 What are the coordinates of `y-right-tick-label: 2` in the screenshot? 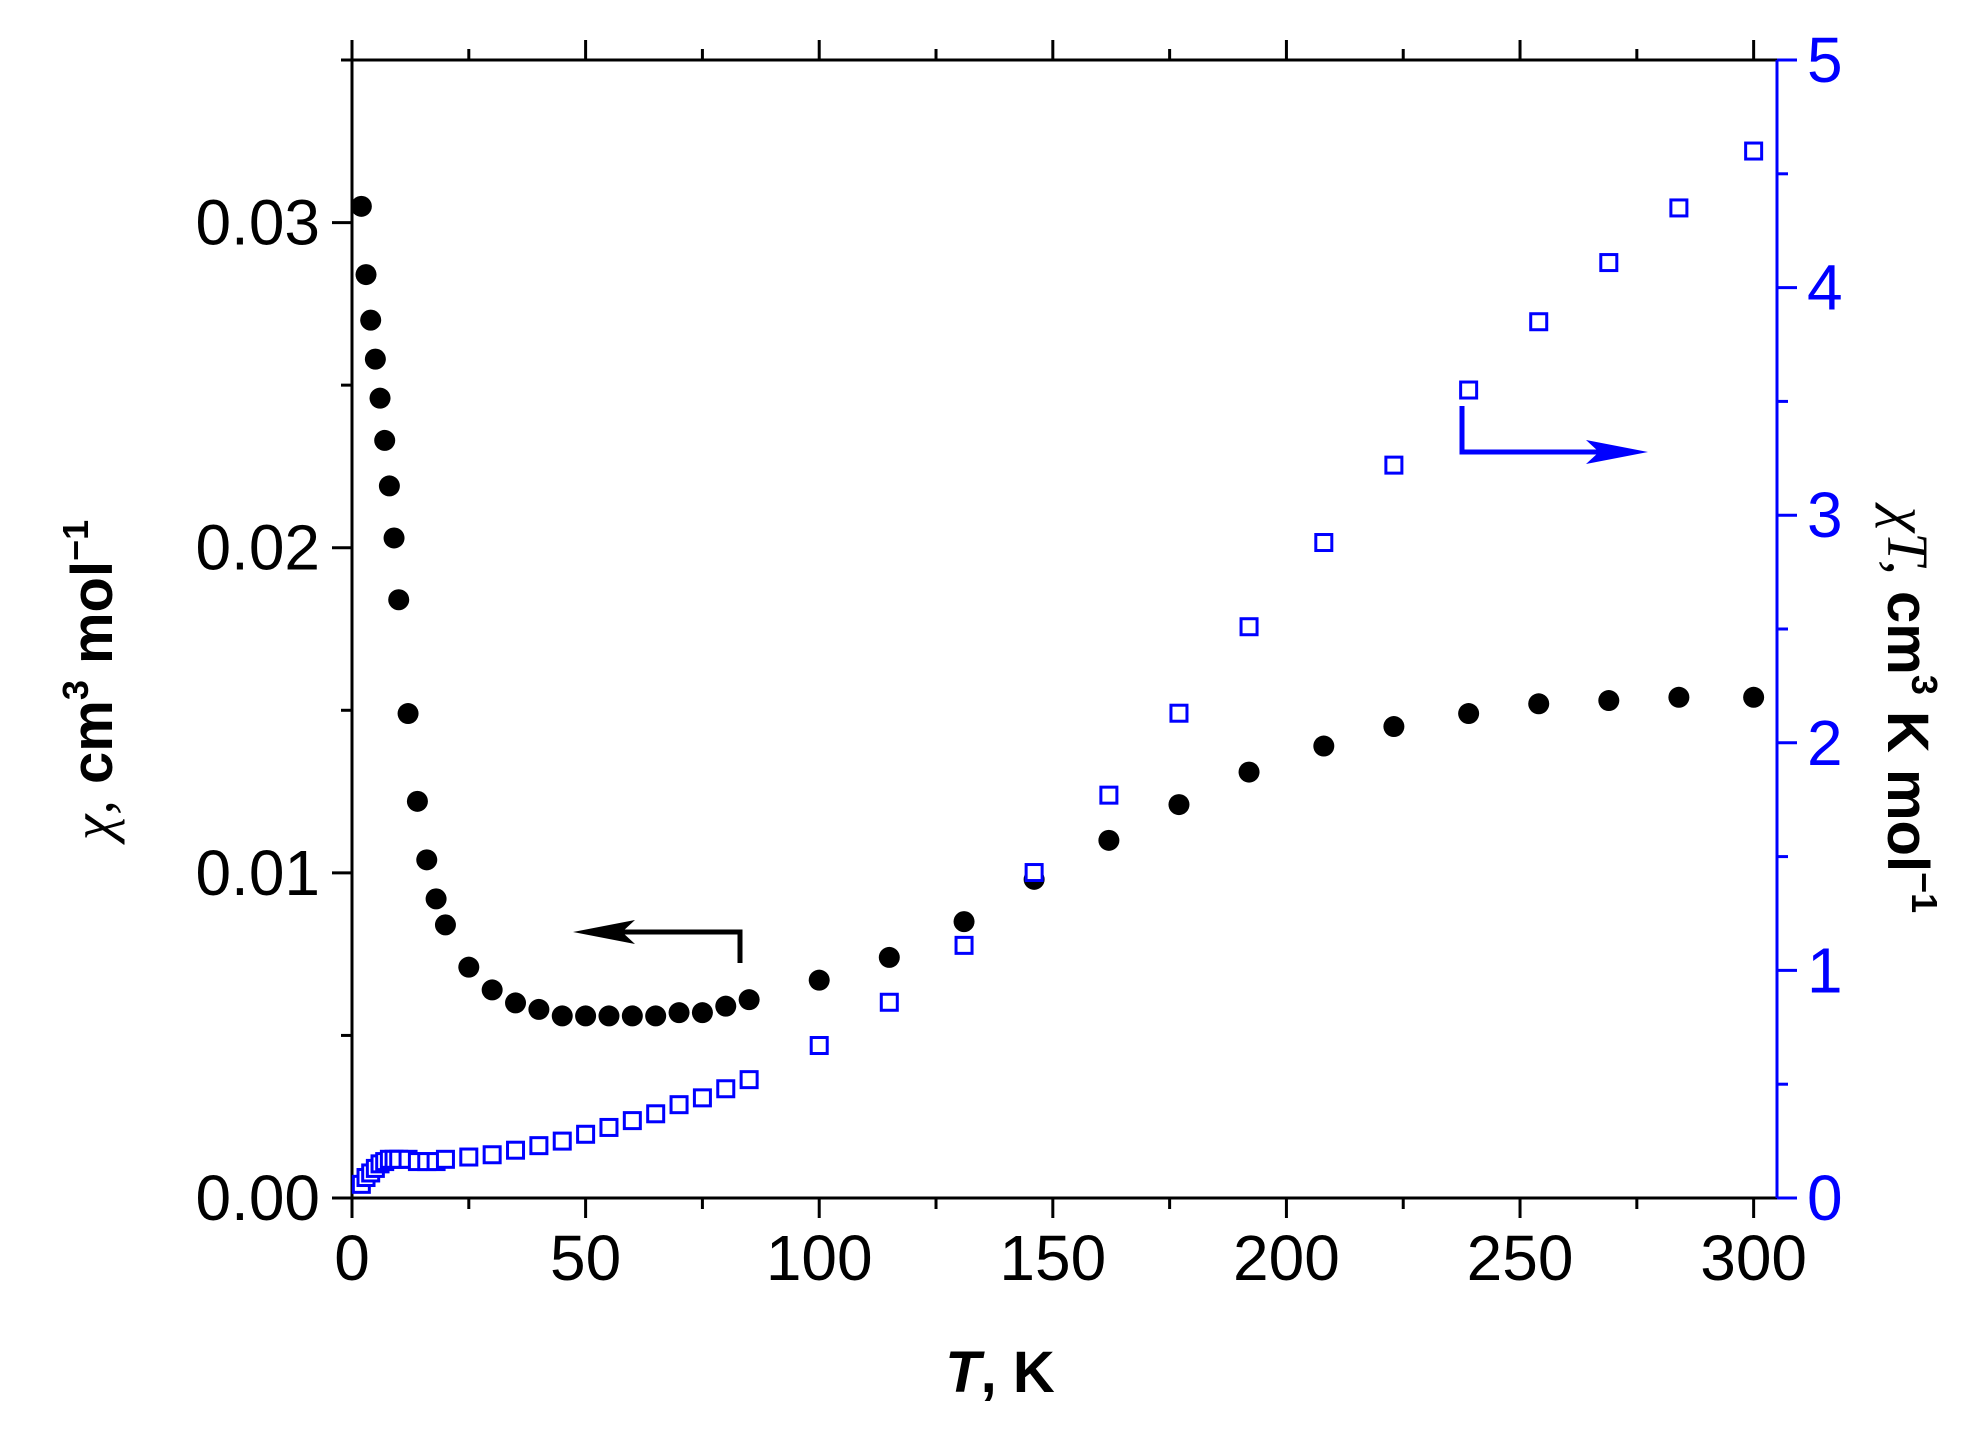 It's located at (1825, 743).